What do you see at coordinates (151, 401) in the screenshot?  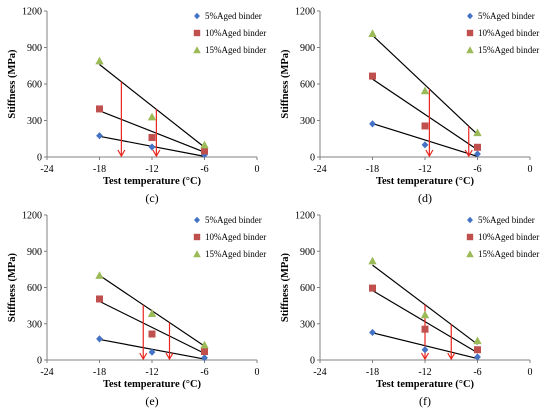 I see `panel-label: (e)` at bounding box center [151, 401].